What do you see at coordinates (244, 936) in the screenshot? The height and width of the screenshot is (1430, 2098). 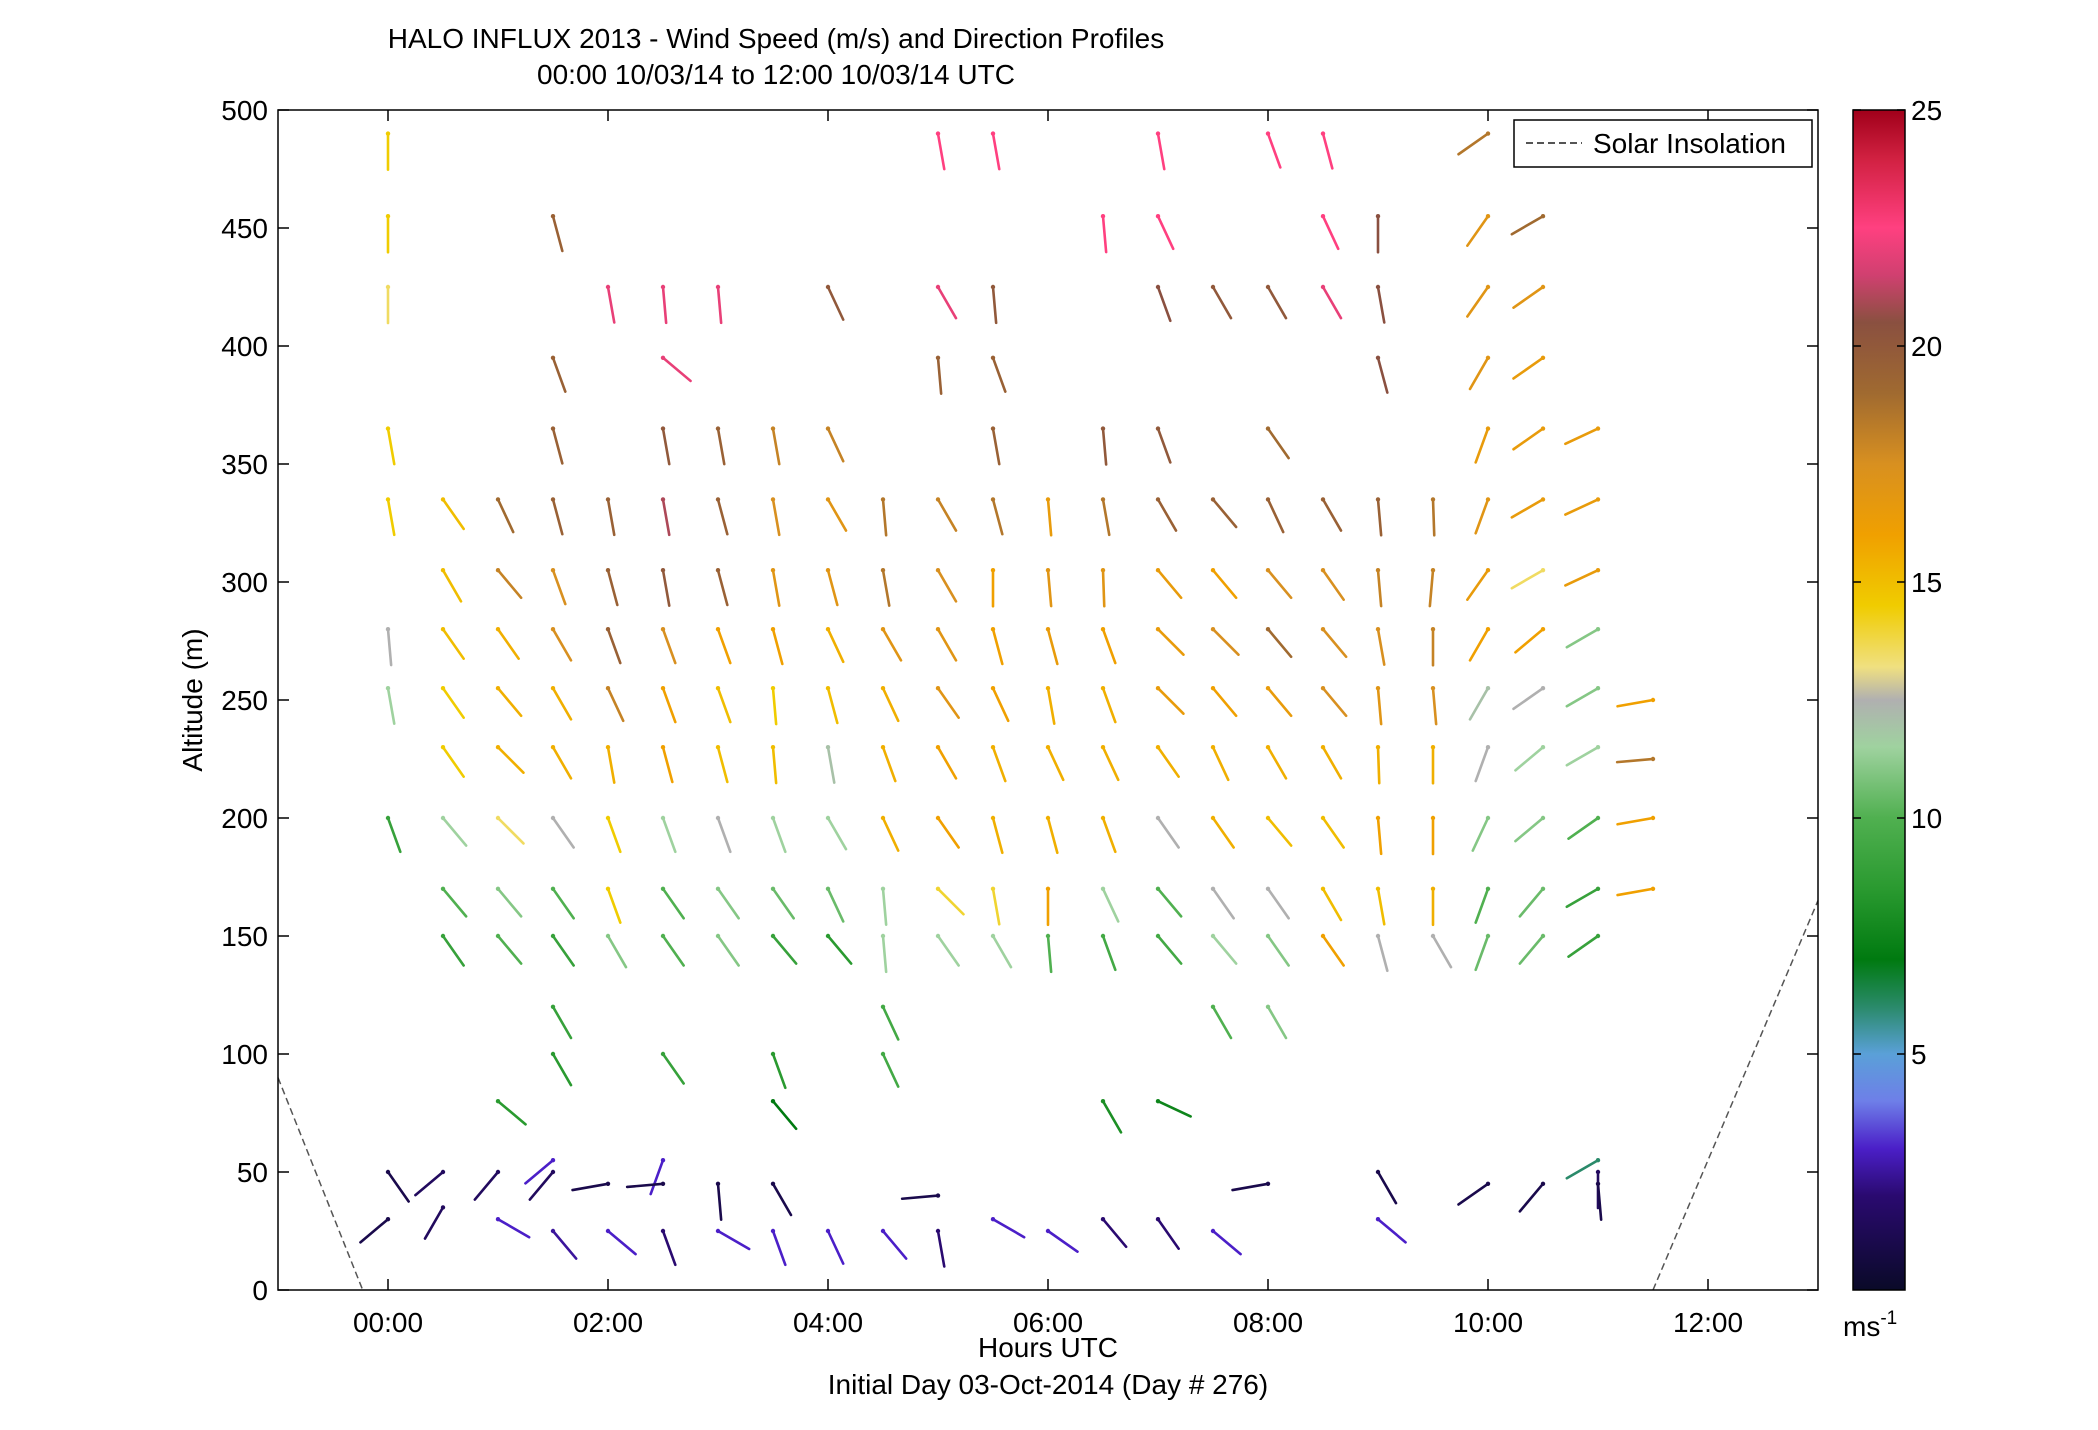 I see `y-tick-label: 150` at bounding box center [244, 936].